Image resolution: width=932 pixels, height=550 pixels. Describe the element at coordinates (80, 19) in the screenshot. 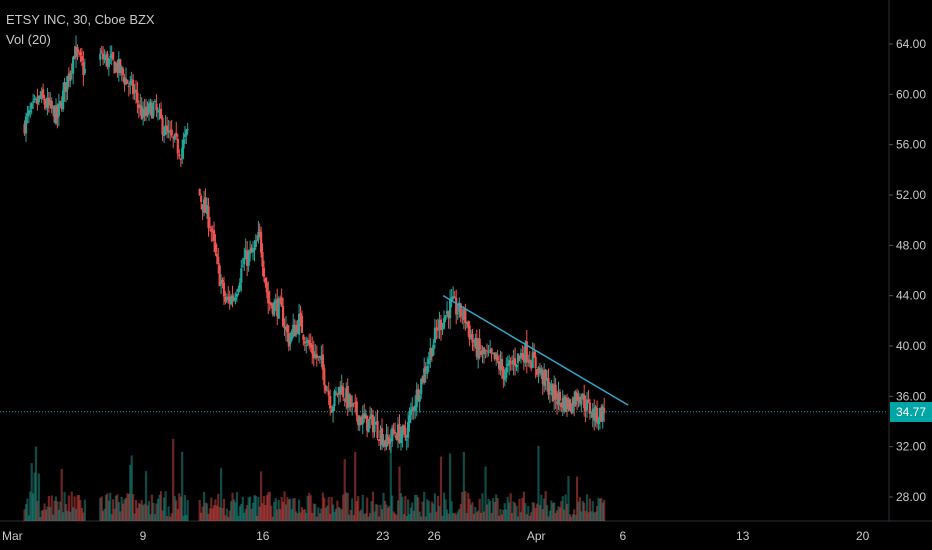

I see `legend-symbol: ETSY INC, 30, Cboe BZX` at that location.